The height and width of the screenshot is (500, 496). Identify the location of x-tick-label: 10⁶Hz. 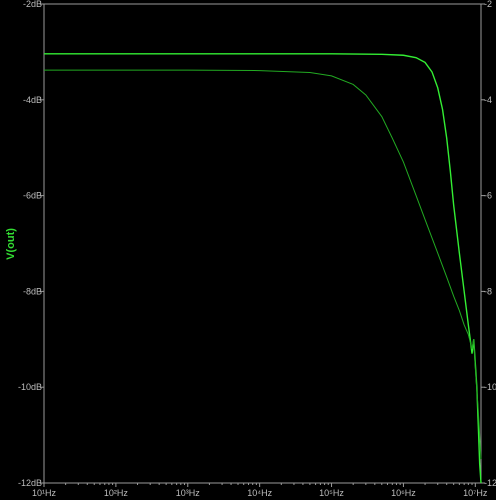
(403, 493).